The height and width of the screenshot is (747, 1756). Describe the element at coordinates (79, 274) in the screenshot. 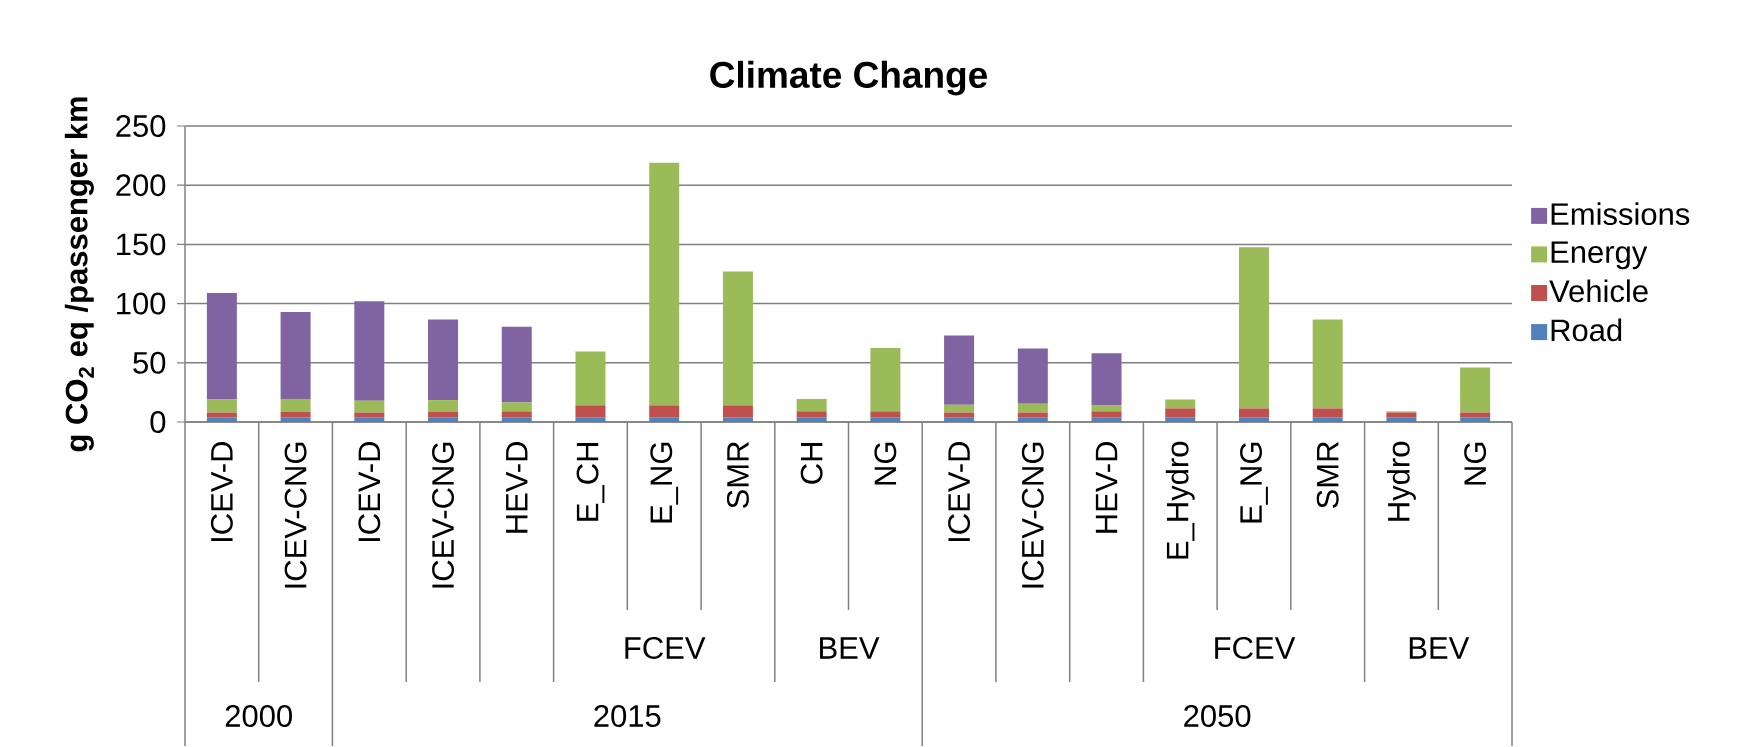

I see `y-axis-title: g CO$_{2}$ eq /passenger km` at that location.